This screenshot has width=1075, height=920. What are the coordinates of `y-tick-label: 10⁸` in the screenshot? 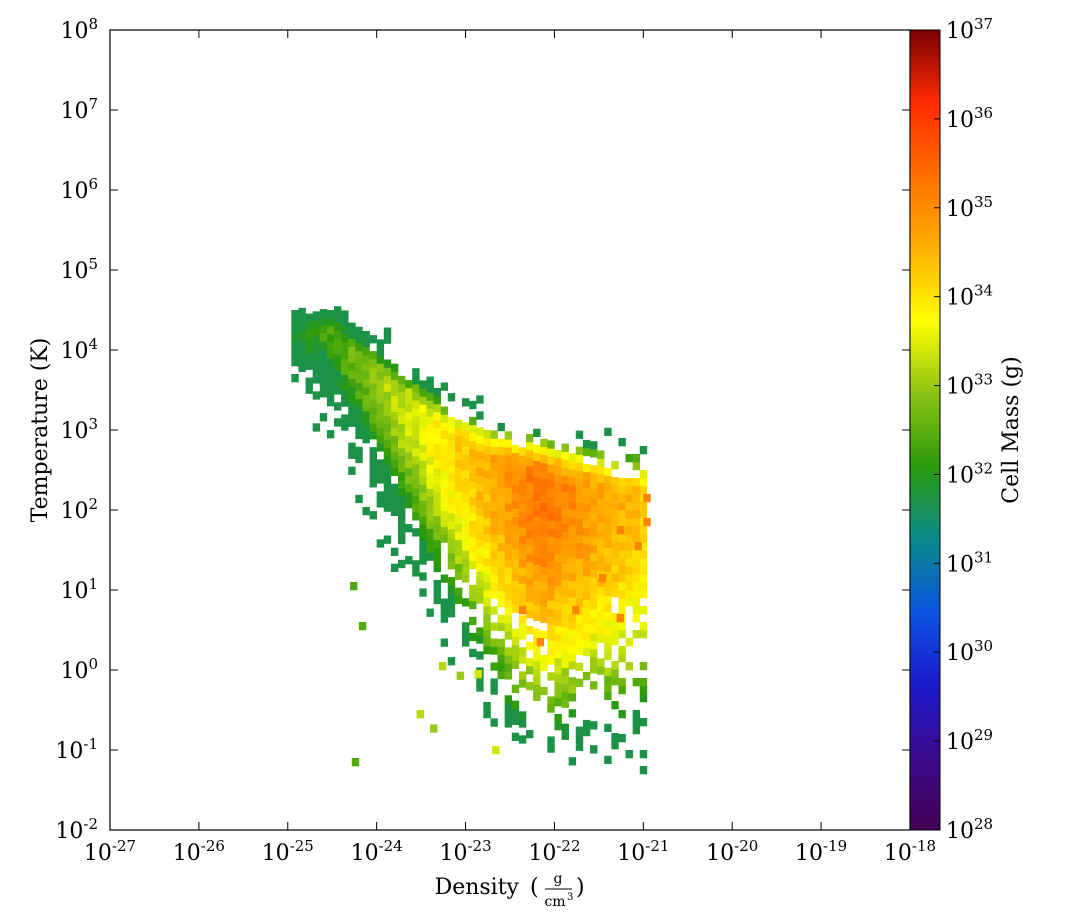 It's located at (79, 29).